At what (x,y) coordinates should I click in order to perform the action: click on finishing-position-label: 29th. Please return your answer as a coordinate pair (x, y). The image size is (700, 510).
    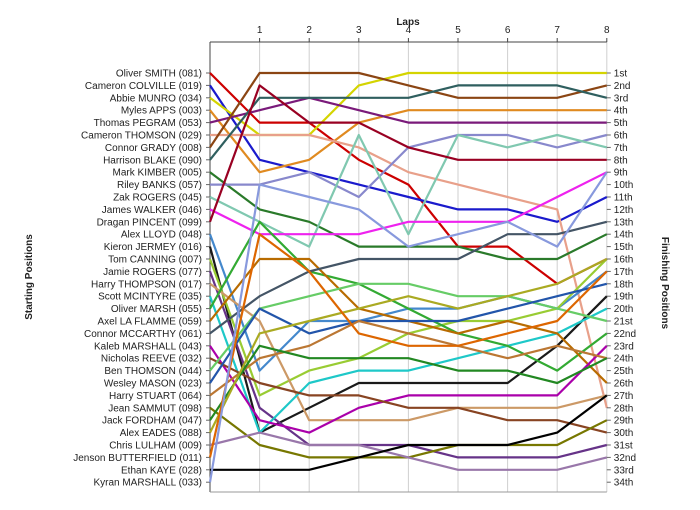
    Looking at the image, I should click on (623, 421).